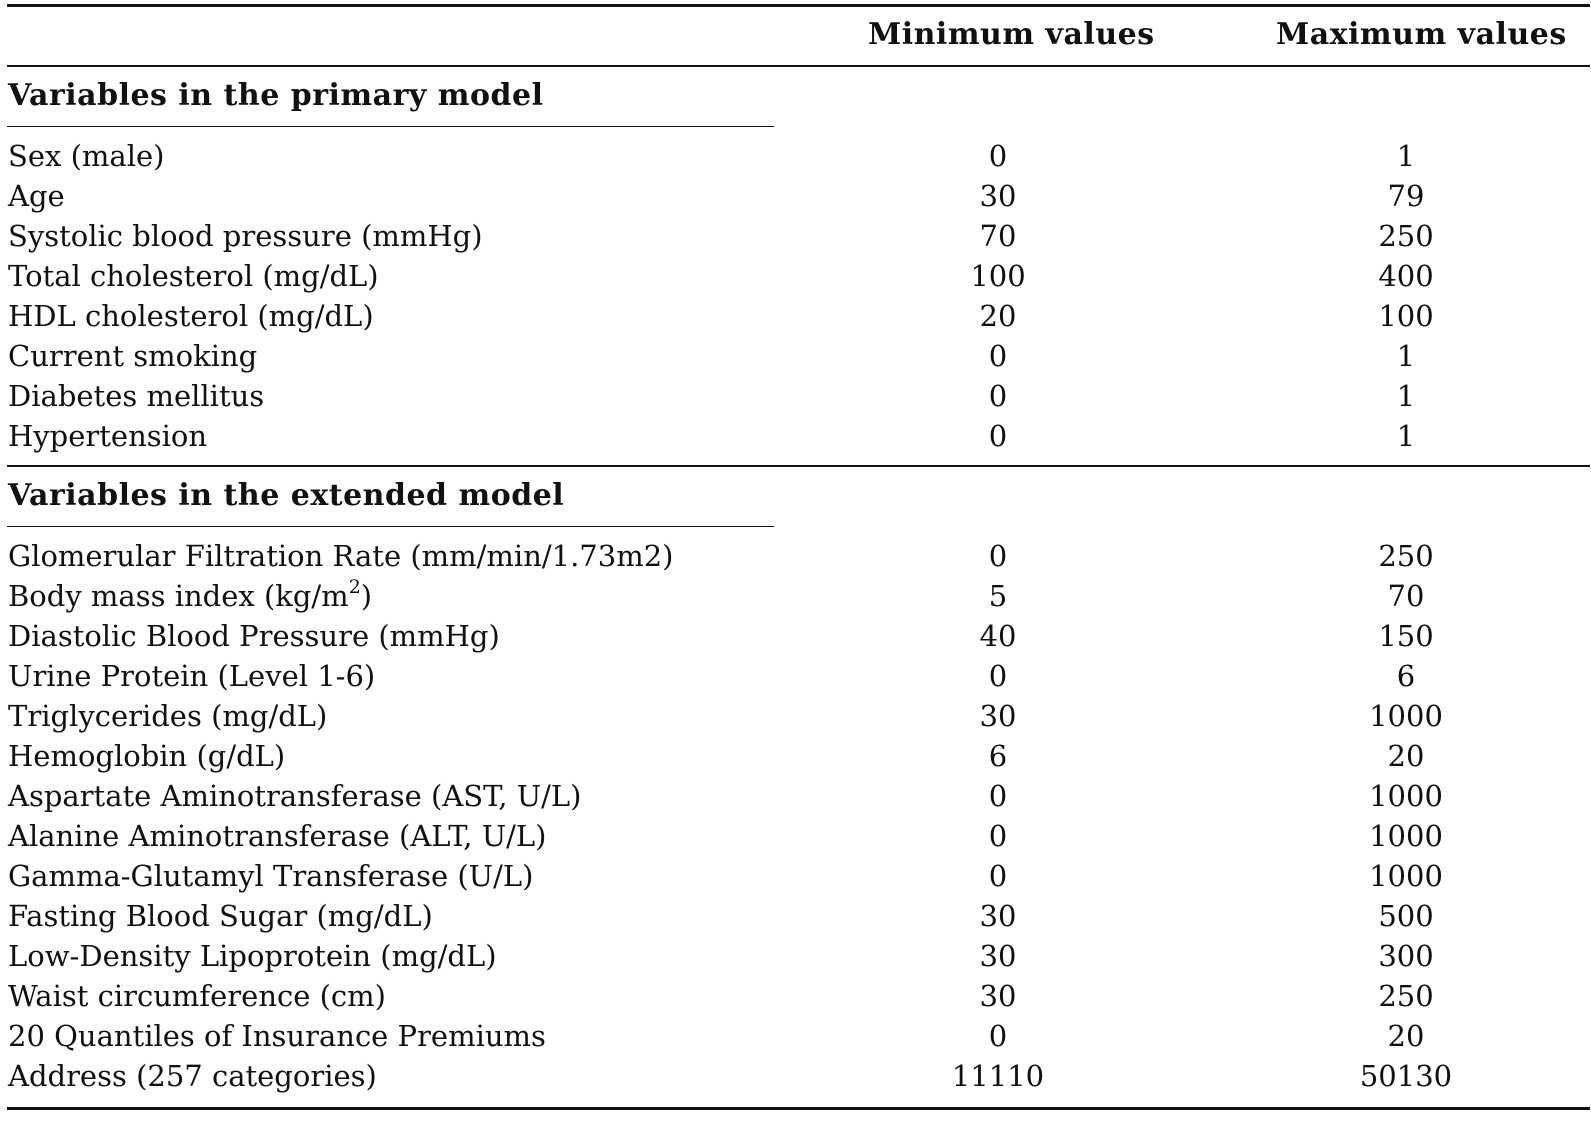  I want to click on row-label: Triglycerides (mg/dL), so click(168, 716).